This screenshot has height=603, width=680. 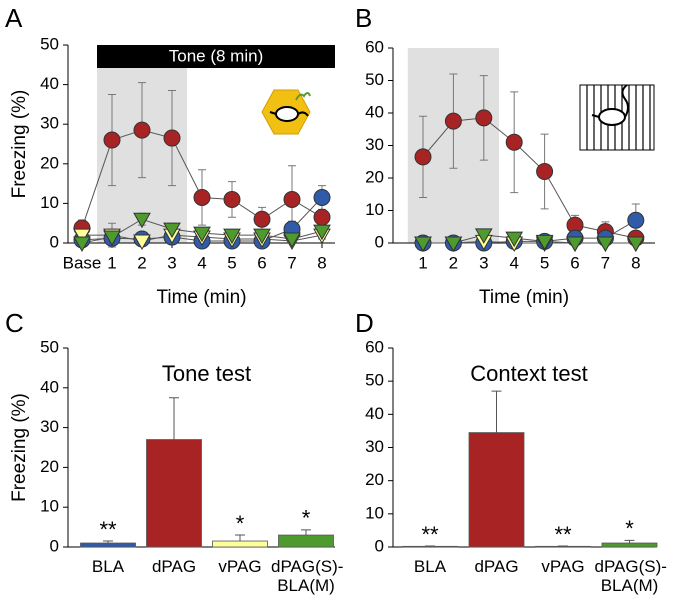 I want to click on y-tick-label: 60, so click(x=374, y=346).